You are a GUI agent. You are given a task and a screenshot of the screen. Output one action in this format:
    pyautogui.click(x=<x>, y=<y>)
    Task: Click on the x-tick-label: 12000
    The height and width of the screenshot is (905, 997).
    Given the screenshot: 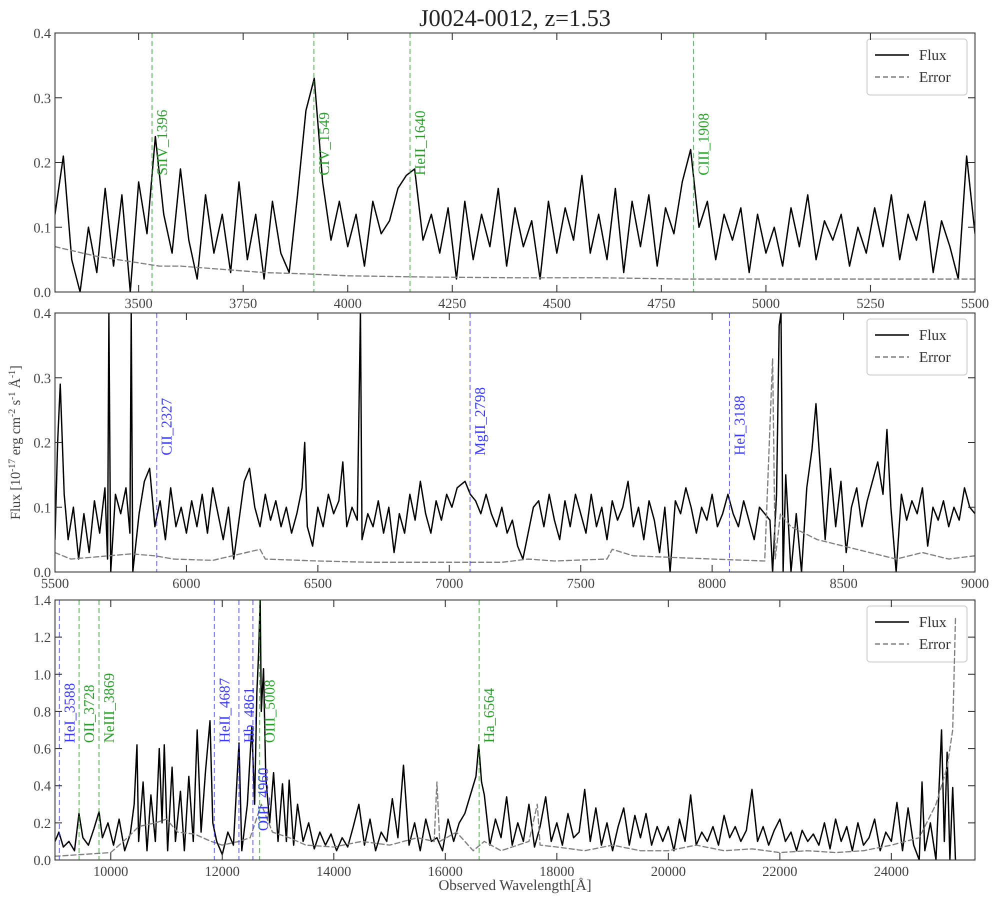 What is the action you would take?
    pyautogui.click(x=222, y=872)
    